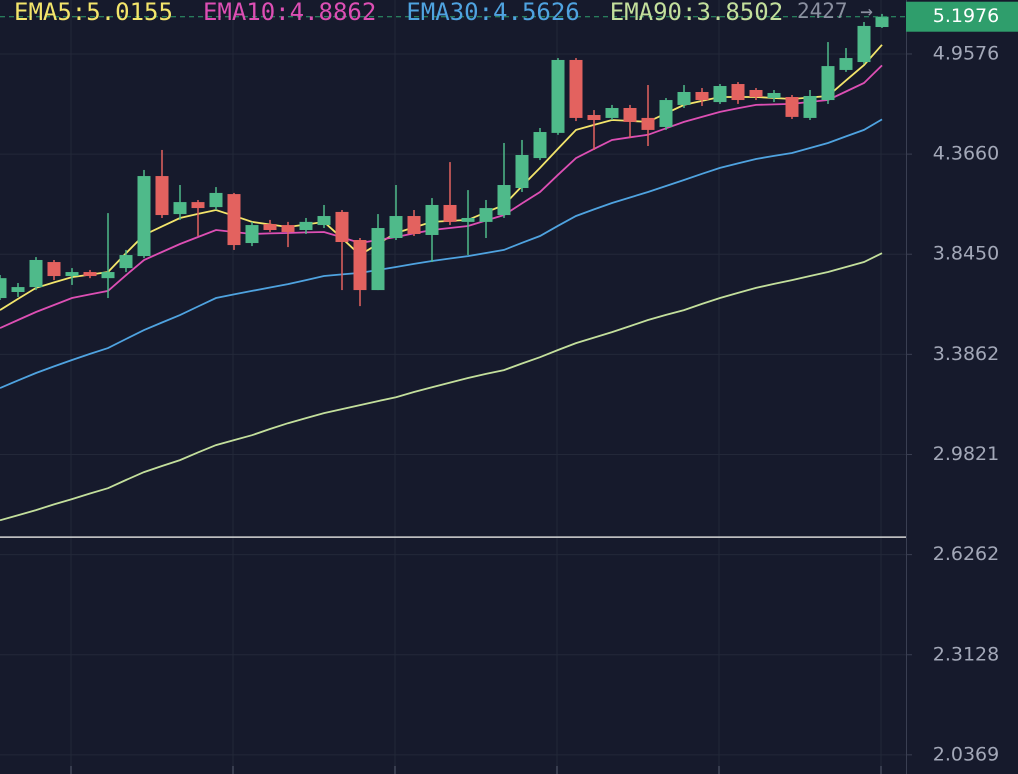  What do you see at coordinates (966, 554) in the screenshot?
I see `y-tick-label: 2.6262` at bounding box center [966, 554].